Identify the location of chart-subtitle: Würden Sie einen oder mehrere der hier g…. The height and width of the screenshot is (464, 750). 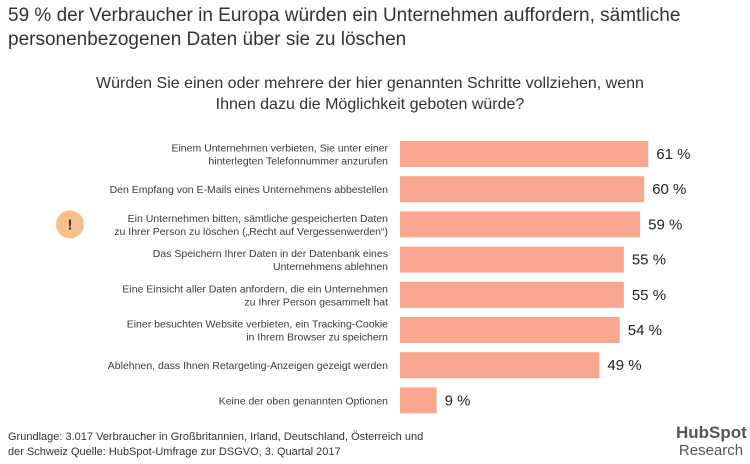
(370, 94).